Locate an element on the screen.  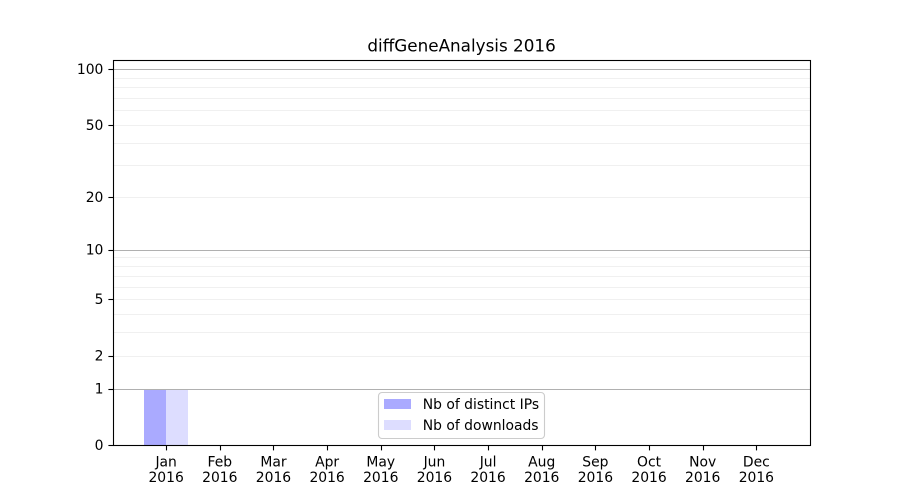
x-tick-label-month: Sep is located at coordinates (595, 462).